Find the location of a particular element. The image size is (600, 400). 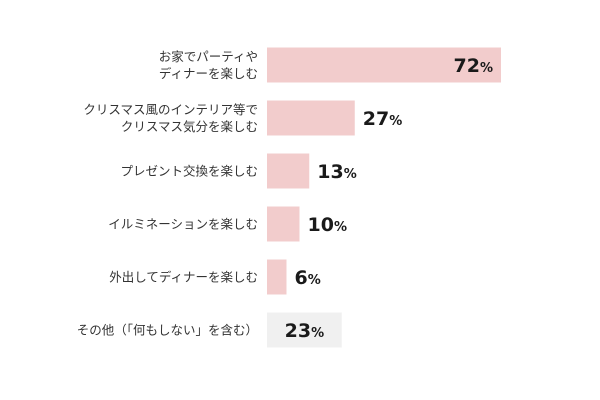

value-number: 27 is located at coordinates (376, 119).